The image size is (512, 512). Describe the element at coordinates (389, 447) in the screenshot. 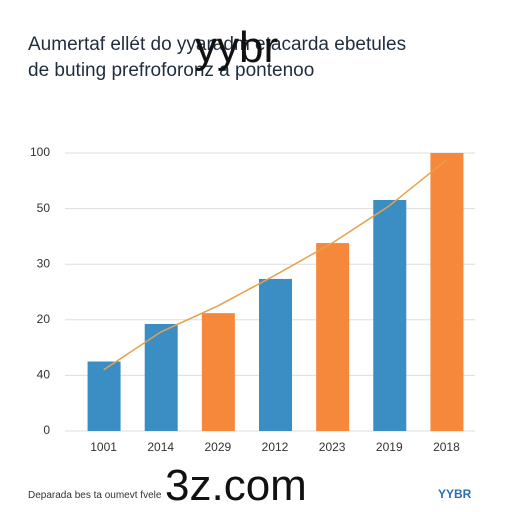

I see `x-tick-label: 2019` at that location.